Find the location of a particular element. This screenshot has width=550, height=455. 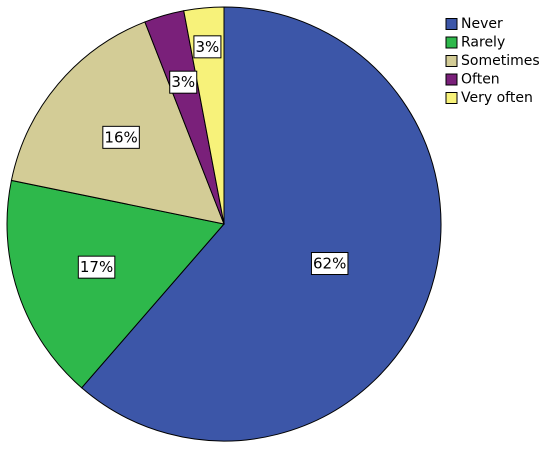

data-label-text: 16% is located at coordinates (120, 137).